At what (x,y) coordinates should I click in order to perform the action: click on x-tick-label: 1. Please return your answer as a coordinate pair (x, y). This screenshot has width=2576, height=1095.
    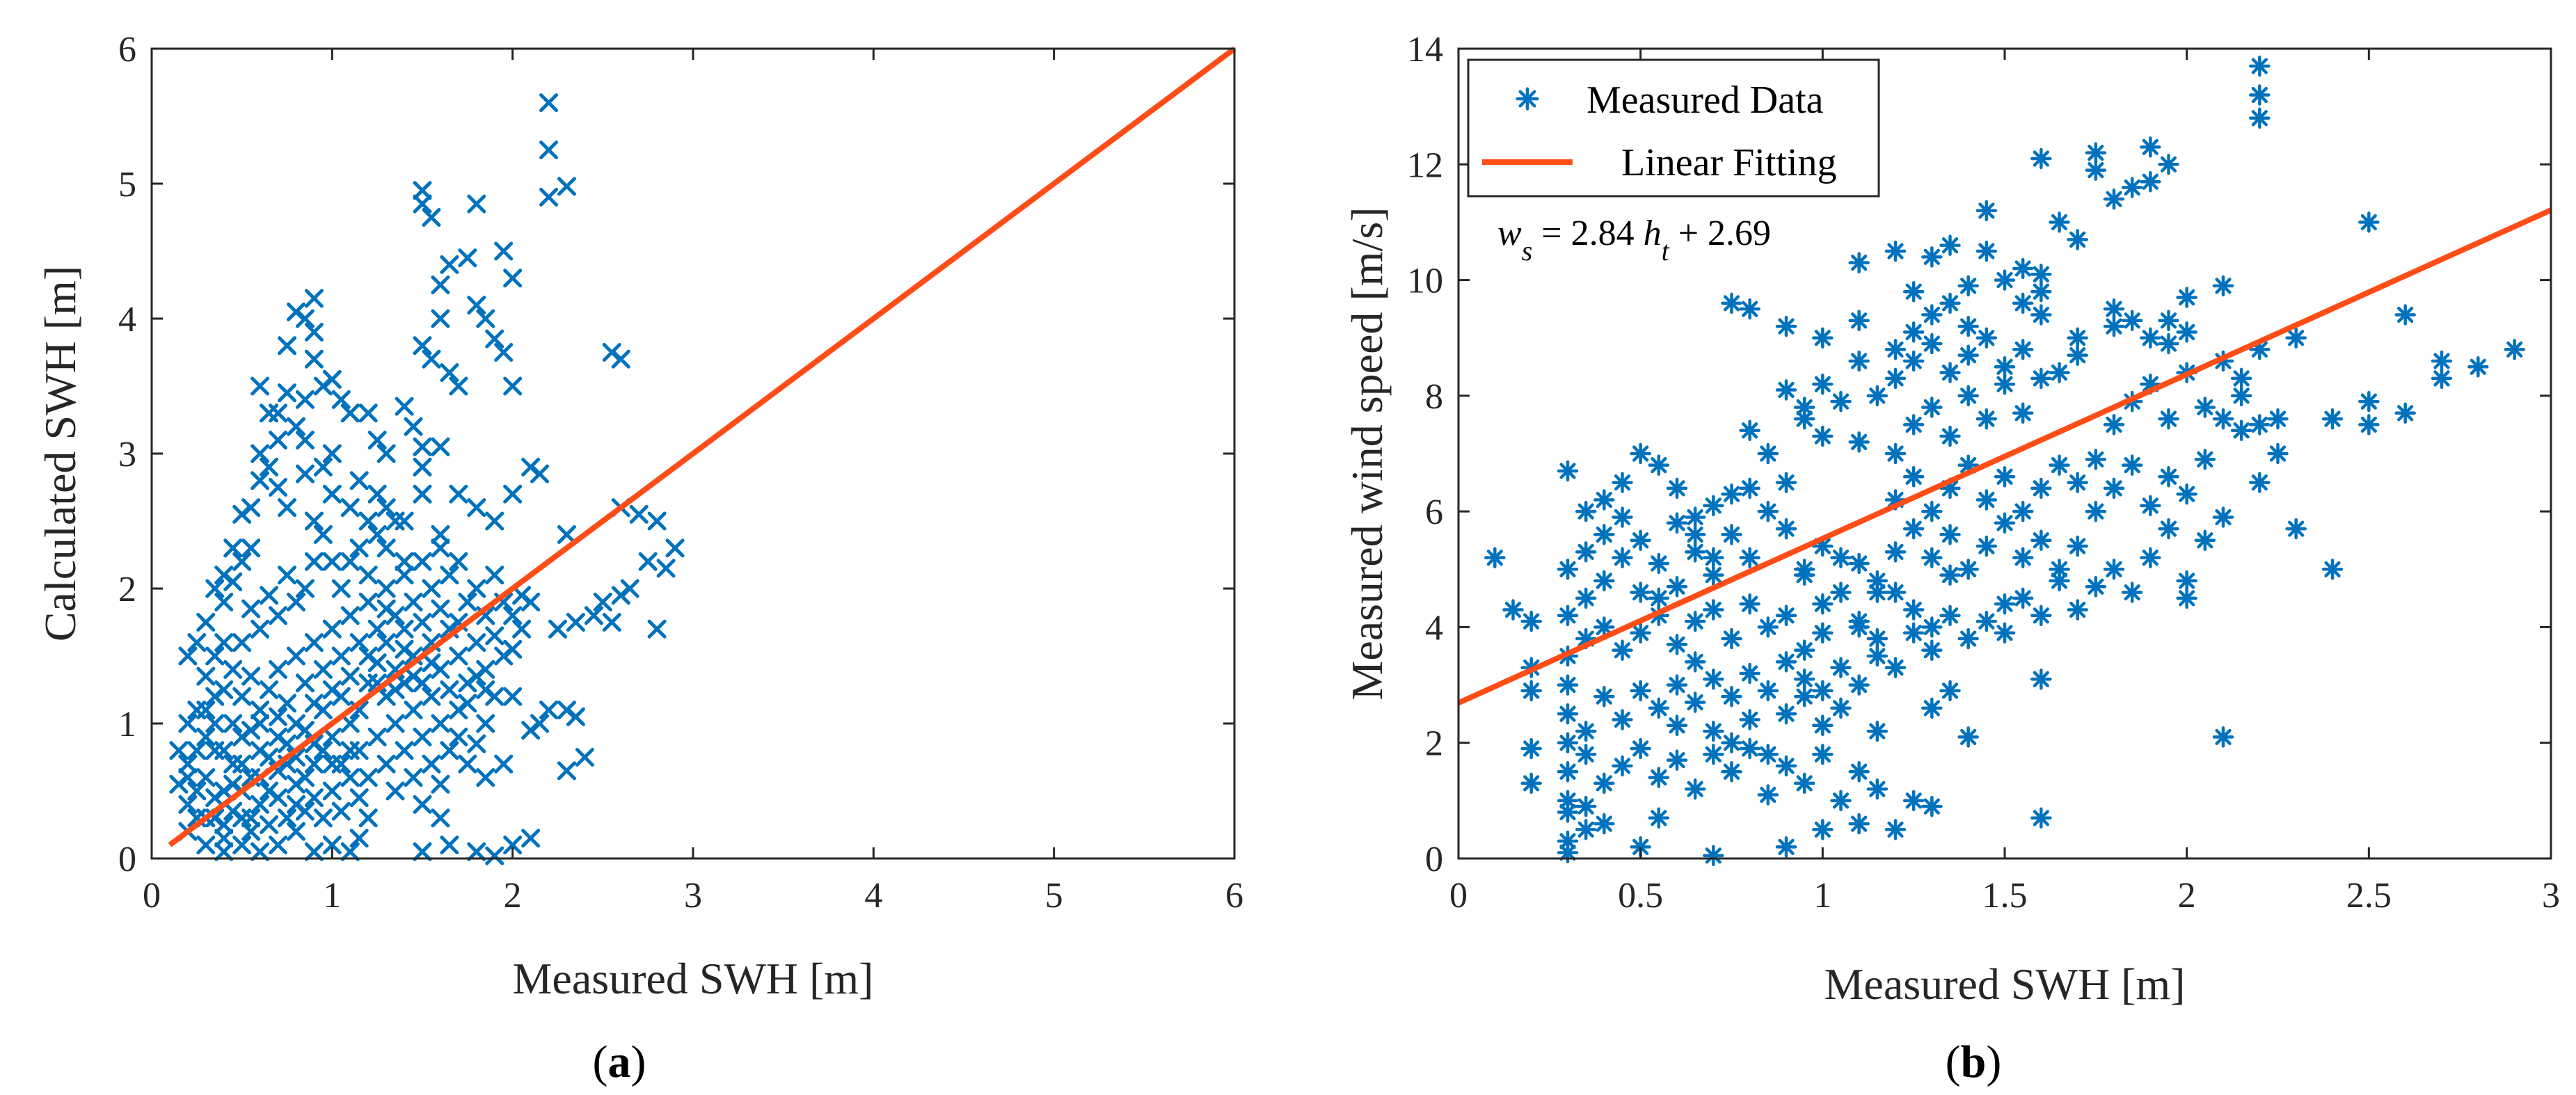
    Looking at the image, I should click on (332, 896).